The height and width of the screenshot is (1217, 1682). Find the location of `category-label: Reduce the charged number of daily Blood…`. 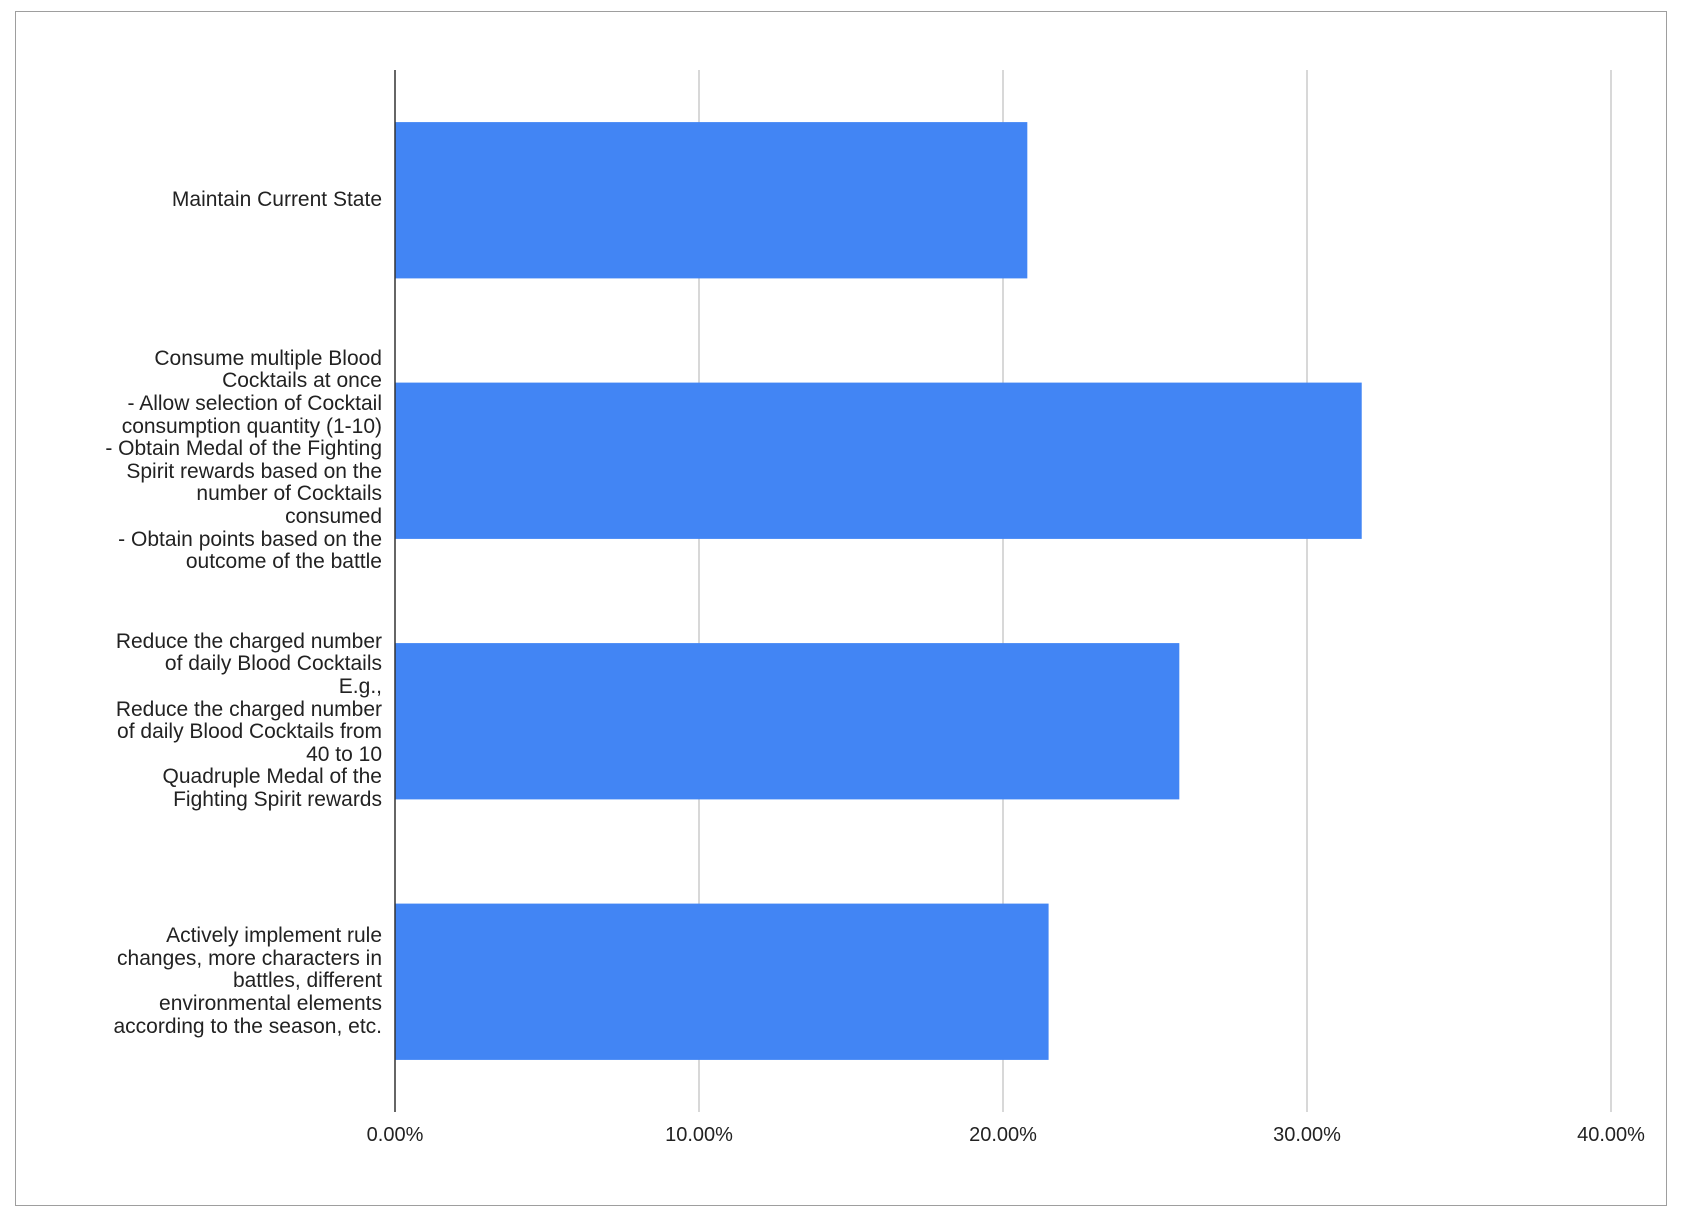

category-label: Reduce the charged number of daily Blood… is located at coordinates (248, 720).